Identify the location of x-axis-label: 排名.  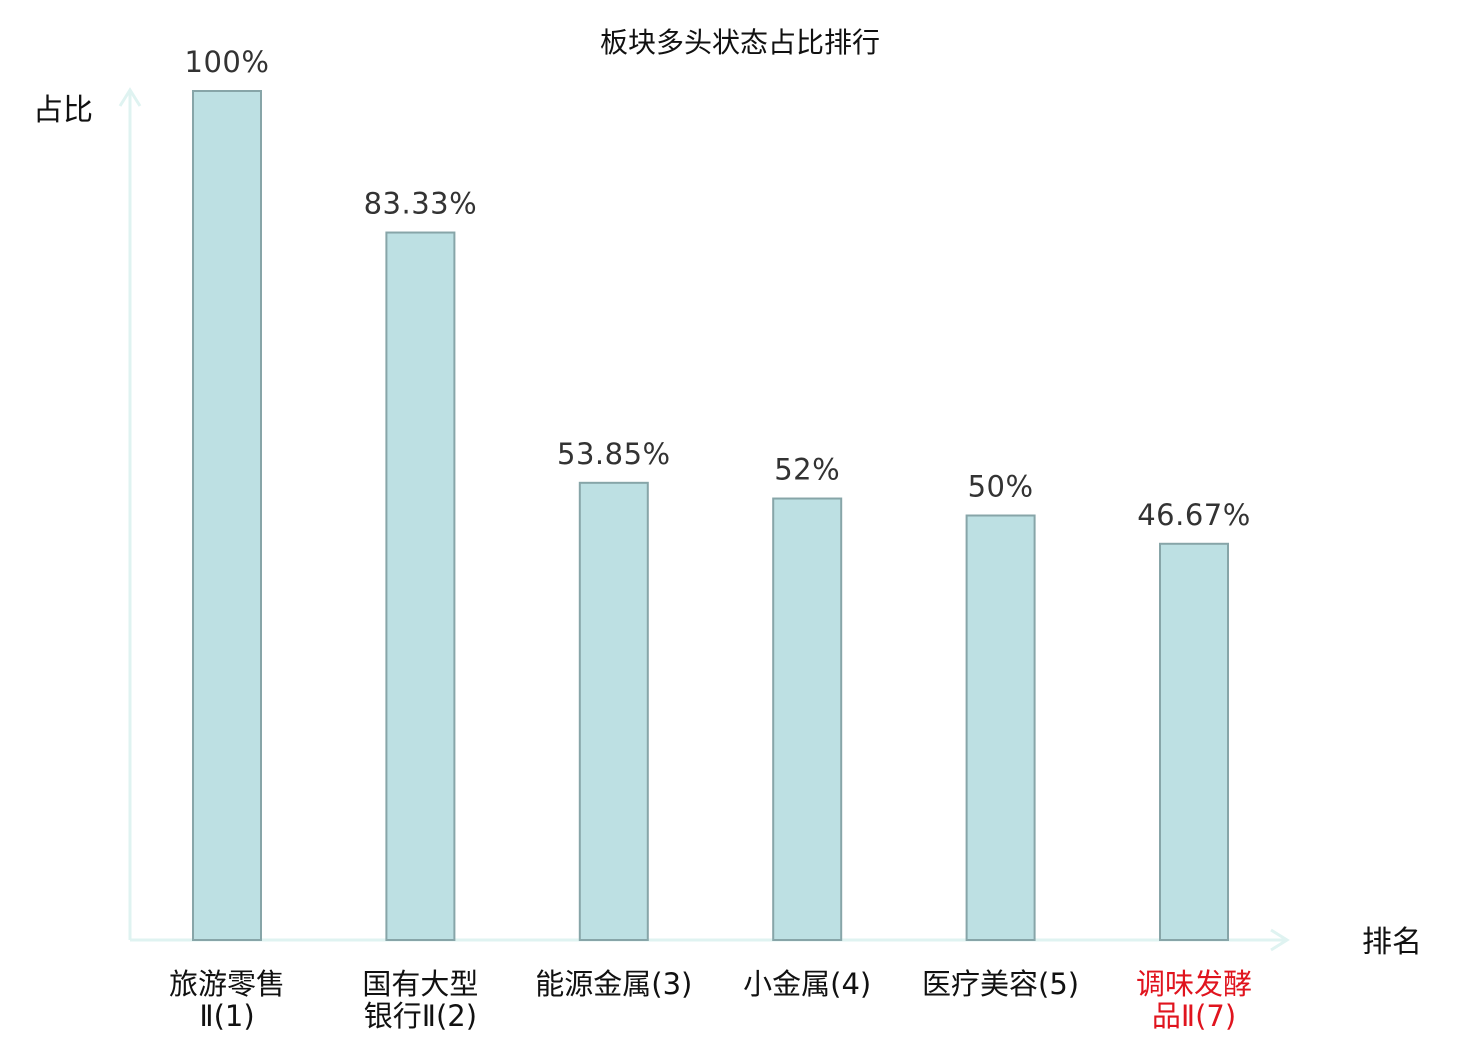
(1392, 942).